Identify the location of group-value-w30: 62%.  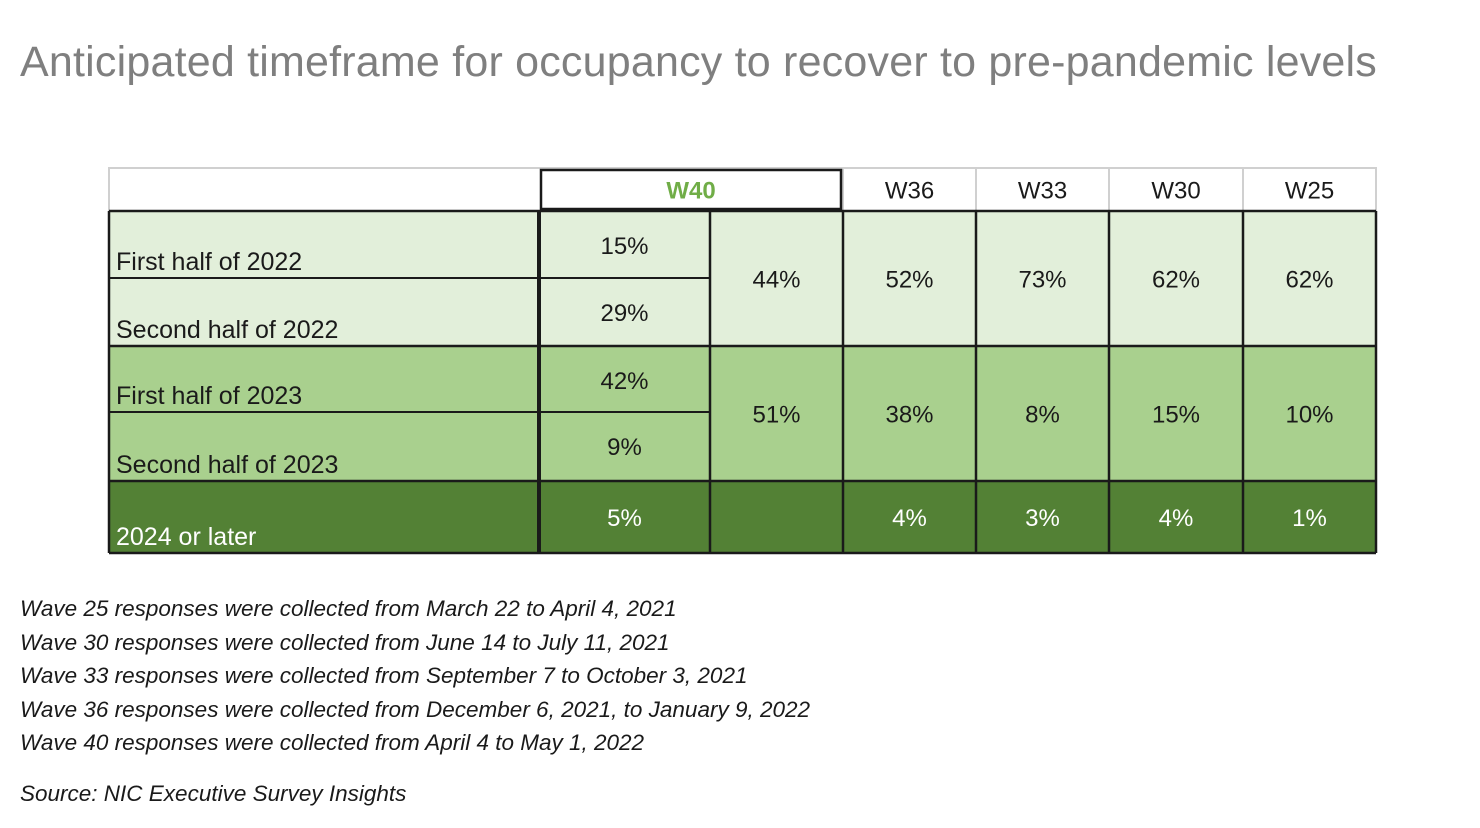
(1176, 280).